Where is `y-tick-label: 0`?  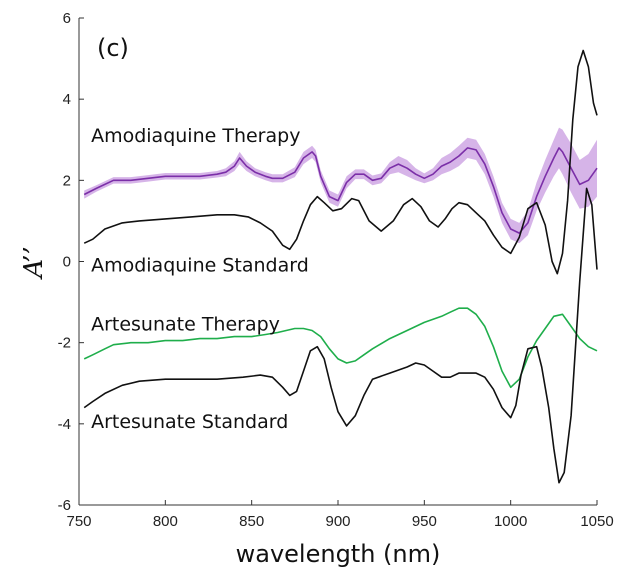
y-tick-label: 0 is located at coordinates (67, 262).